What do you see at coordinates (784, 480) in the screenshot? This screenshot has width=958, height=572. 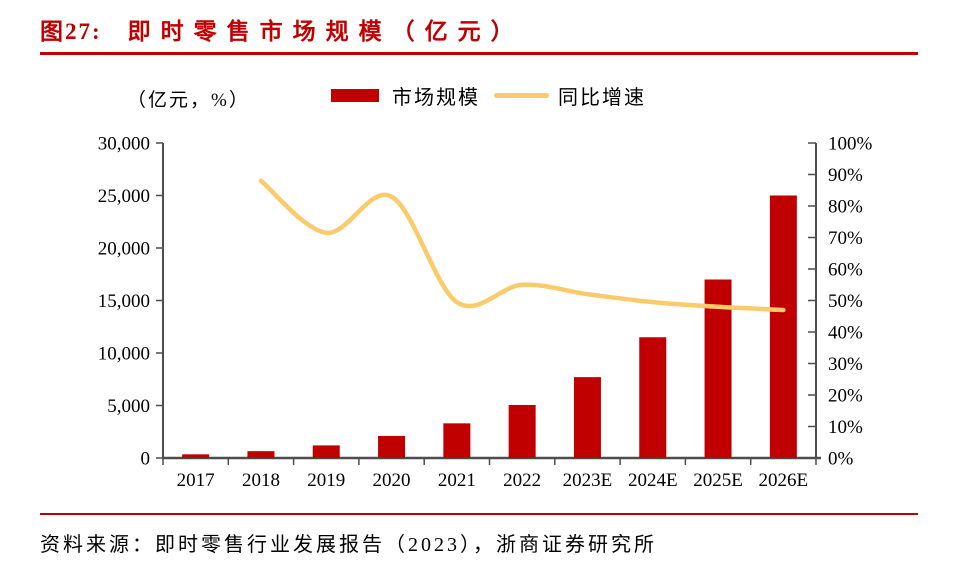 I see `x-axis-category-label: 2026E` at bounding box center [784, 480].